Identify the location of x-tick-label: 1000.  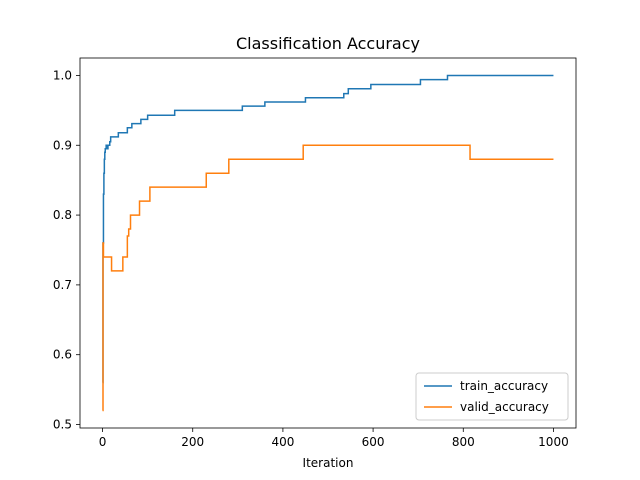
(553, 442).